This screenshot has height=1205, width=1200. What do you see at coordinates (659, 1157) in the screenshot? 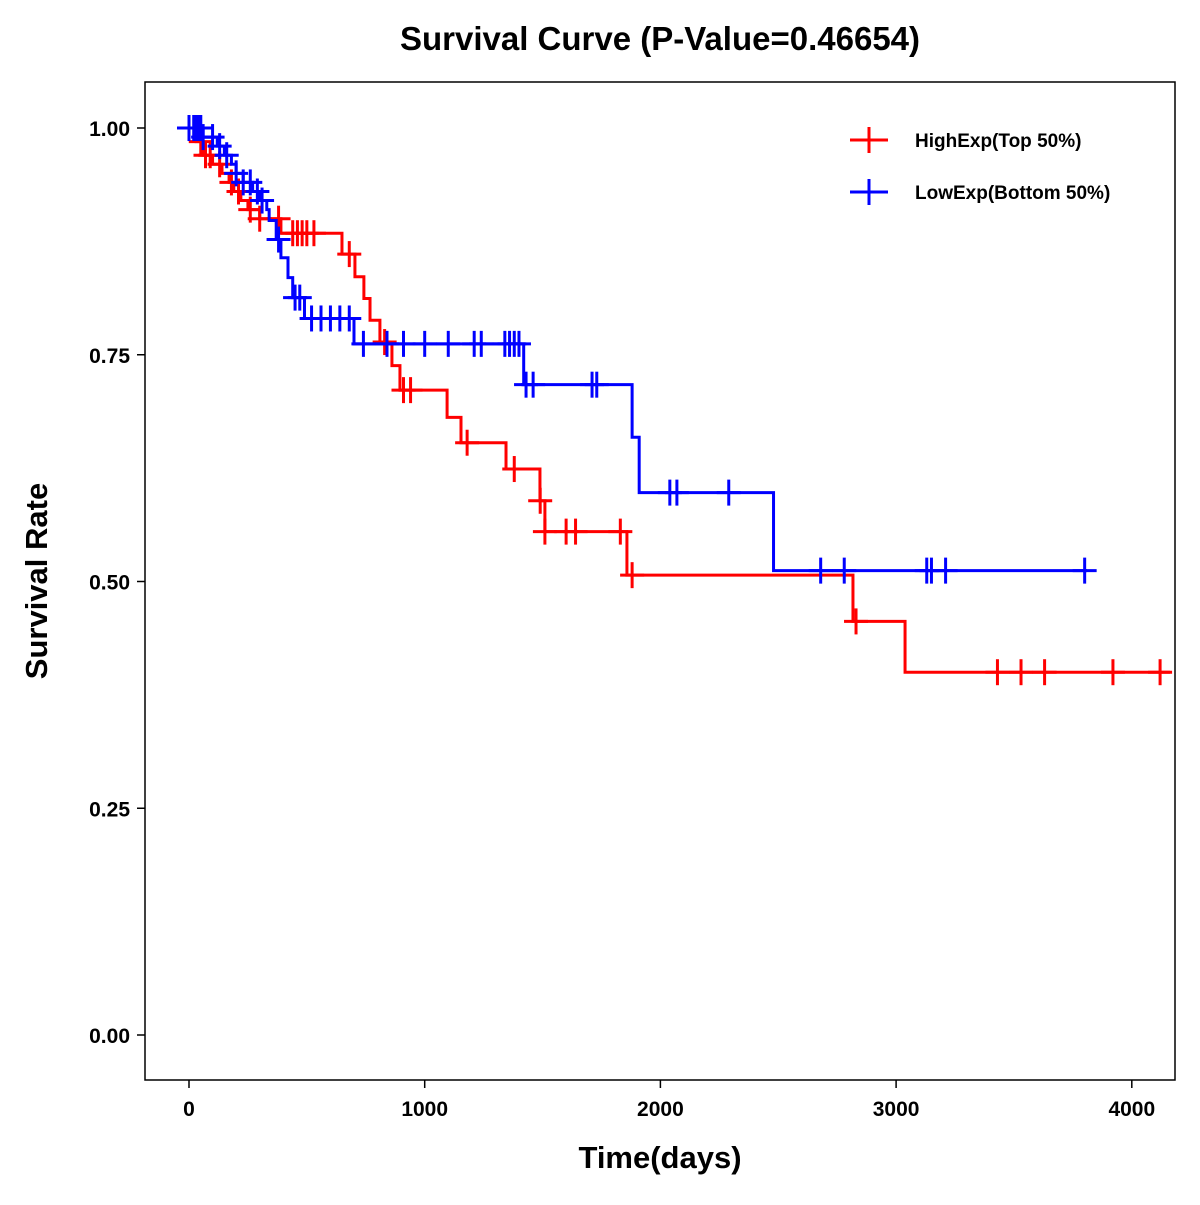
I see `x-axis-label: Time(days)` at bounding box center [659, 1157].